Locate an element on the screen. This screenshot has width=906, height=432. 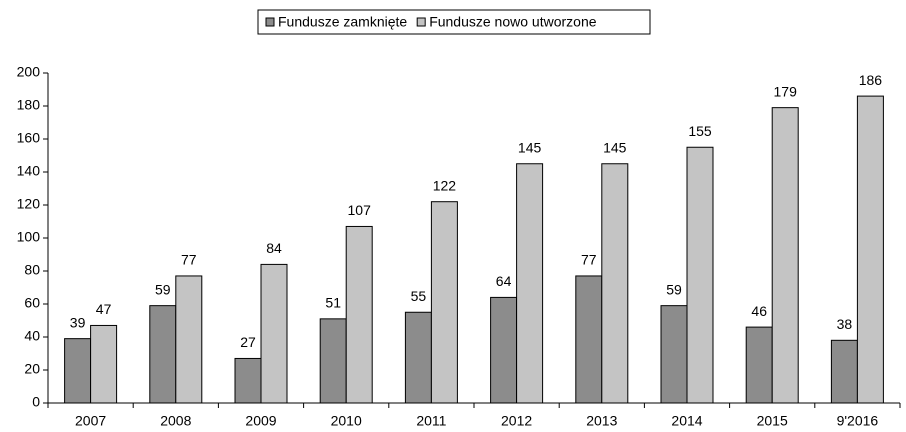
x-tick-label: 2007 is located at coordinates (90, 421).